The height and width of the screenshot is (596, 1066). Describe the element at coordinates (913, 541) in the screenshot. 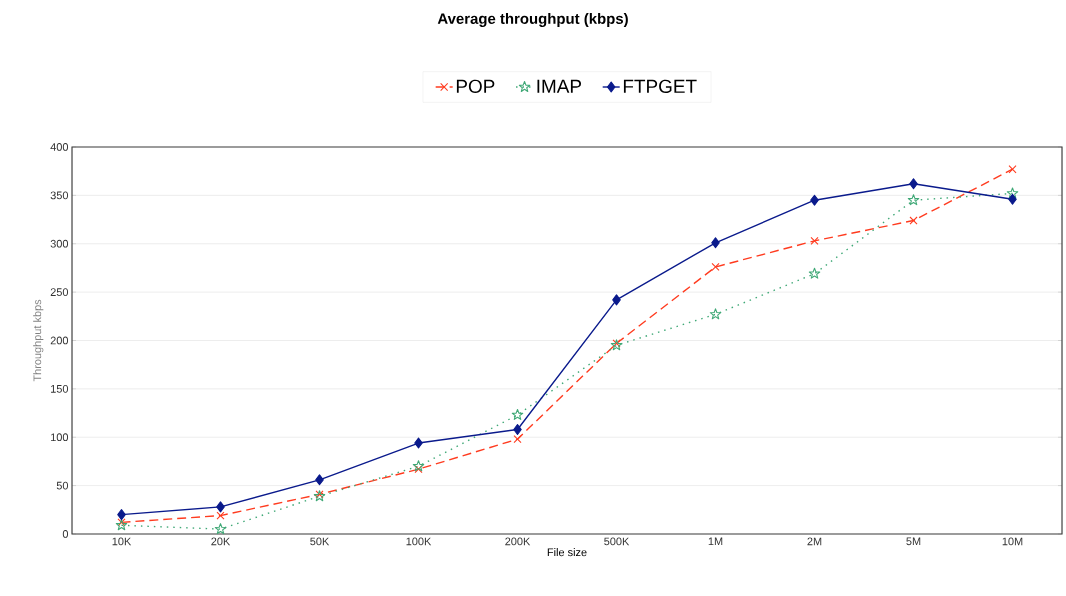

I see `x-tick-label: 5M` at that location.